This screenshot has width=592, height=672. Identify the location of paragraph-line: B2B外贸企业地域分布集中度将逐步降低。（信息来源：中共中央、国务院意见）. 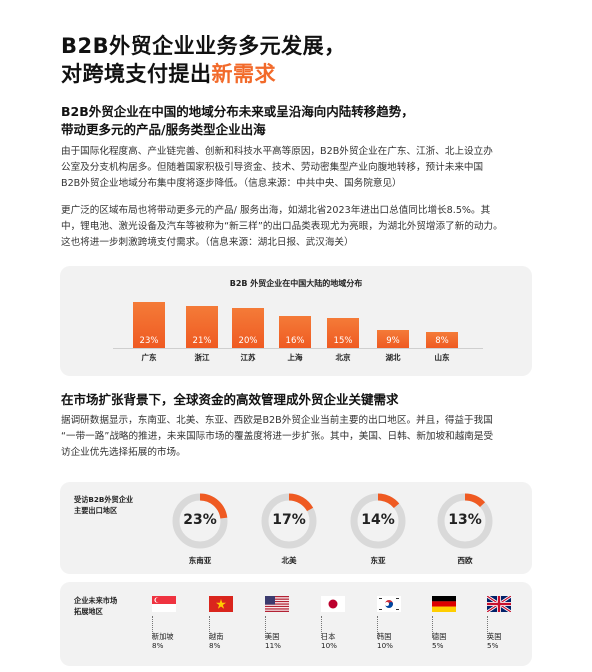
(231, 183).